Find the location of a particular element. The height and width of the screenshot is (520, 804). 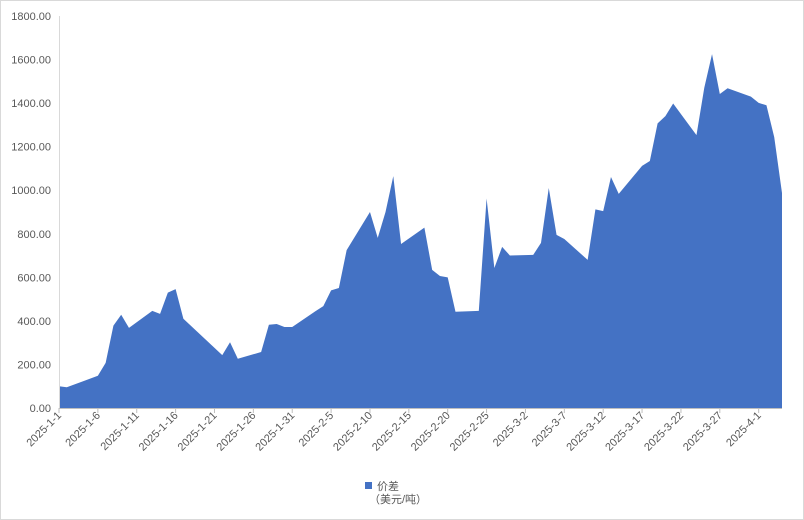

legend: 价差 （美元/吨） is located at coordinates (396, 492).